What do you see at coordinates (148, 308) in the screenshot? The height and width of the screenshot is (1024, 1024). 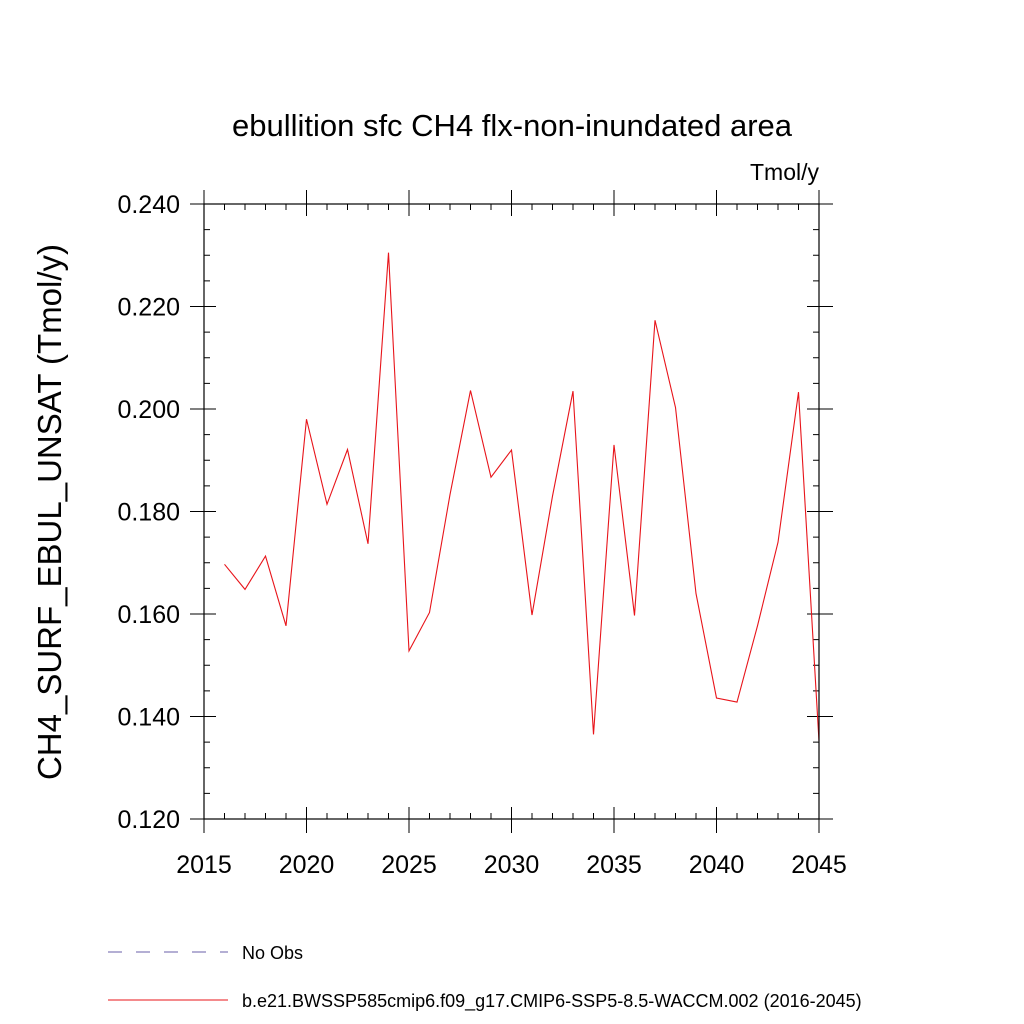 I see `y-tick-label: 0.220` at bounding box center [148, 308].